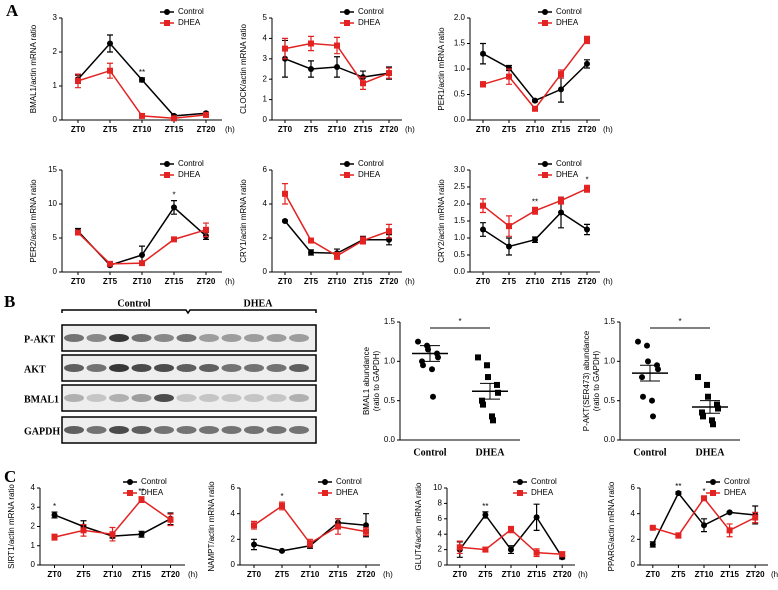 The width and height of the screenshot is (778, 590). I want to click on group-bracket, so click(189, 312).